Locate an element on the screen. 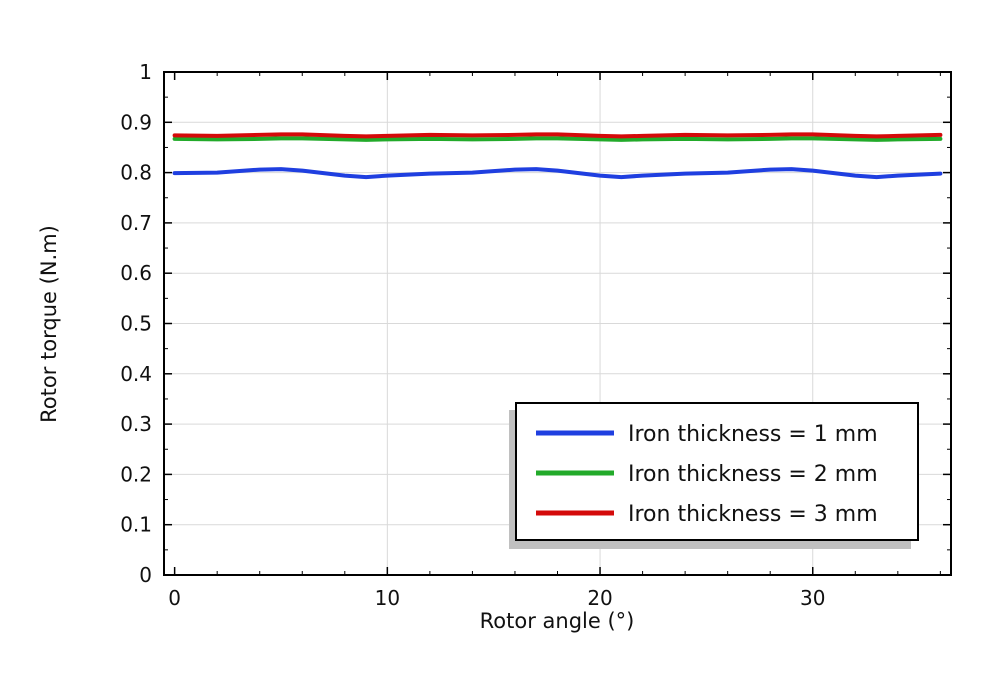 The height and width of the screenshot is (680, 1000). y-tick-label-0.9: 0.9 is located at coordinates (136, 122).